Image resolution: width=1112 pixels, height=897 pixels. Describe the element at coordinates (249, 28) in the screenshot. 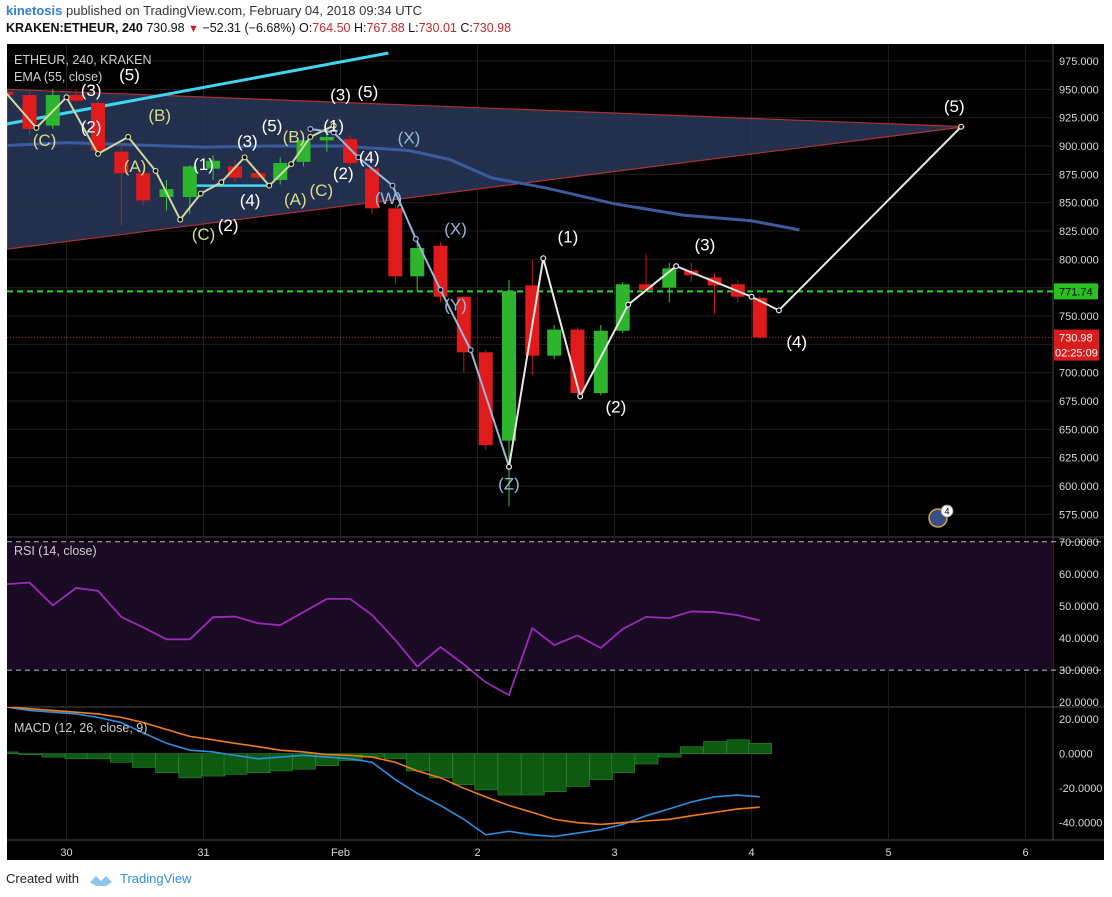

I see `price-change: −52.31 (−6.68%)` at that location.